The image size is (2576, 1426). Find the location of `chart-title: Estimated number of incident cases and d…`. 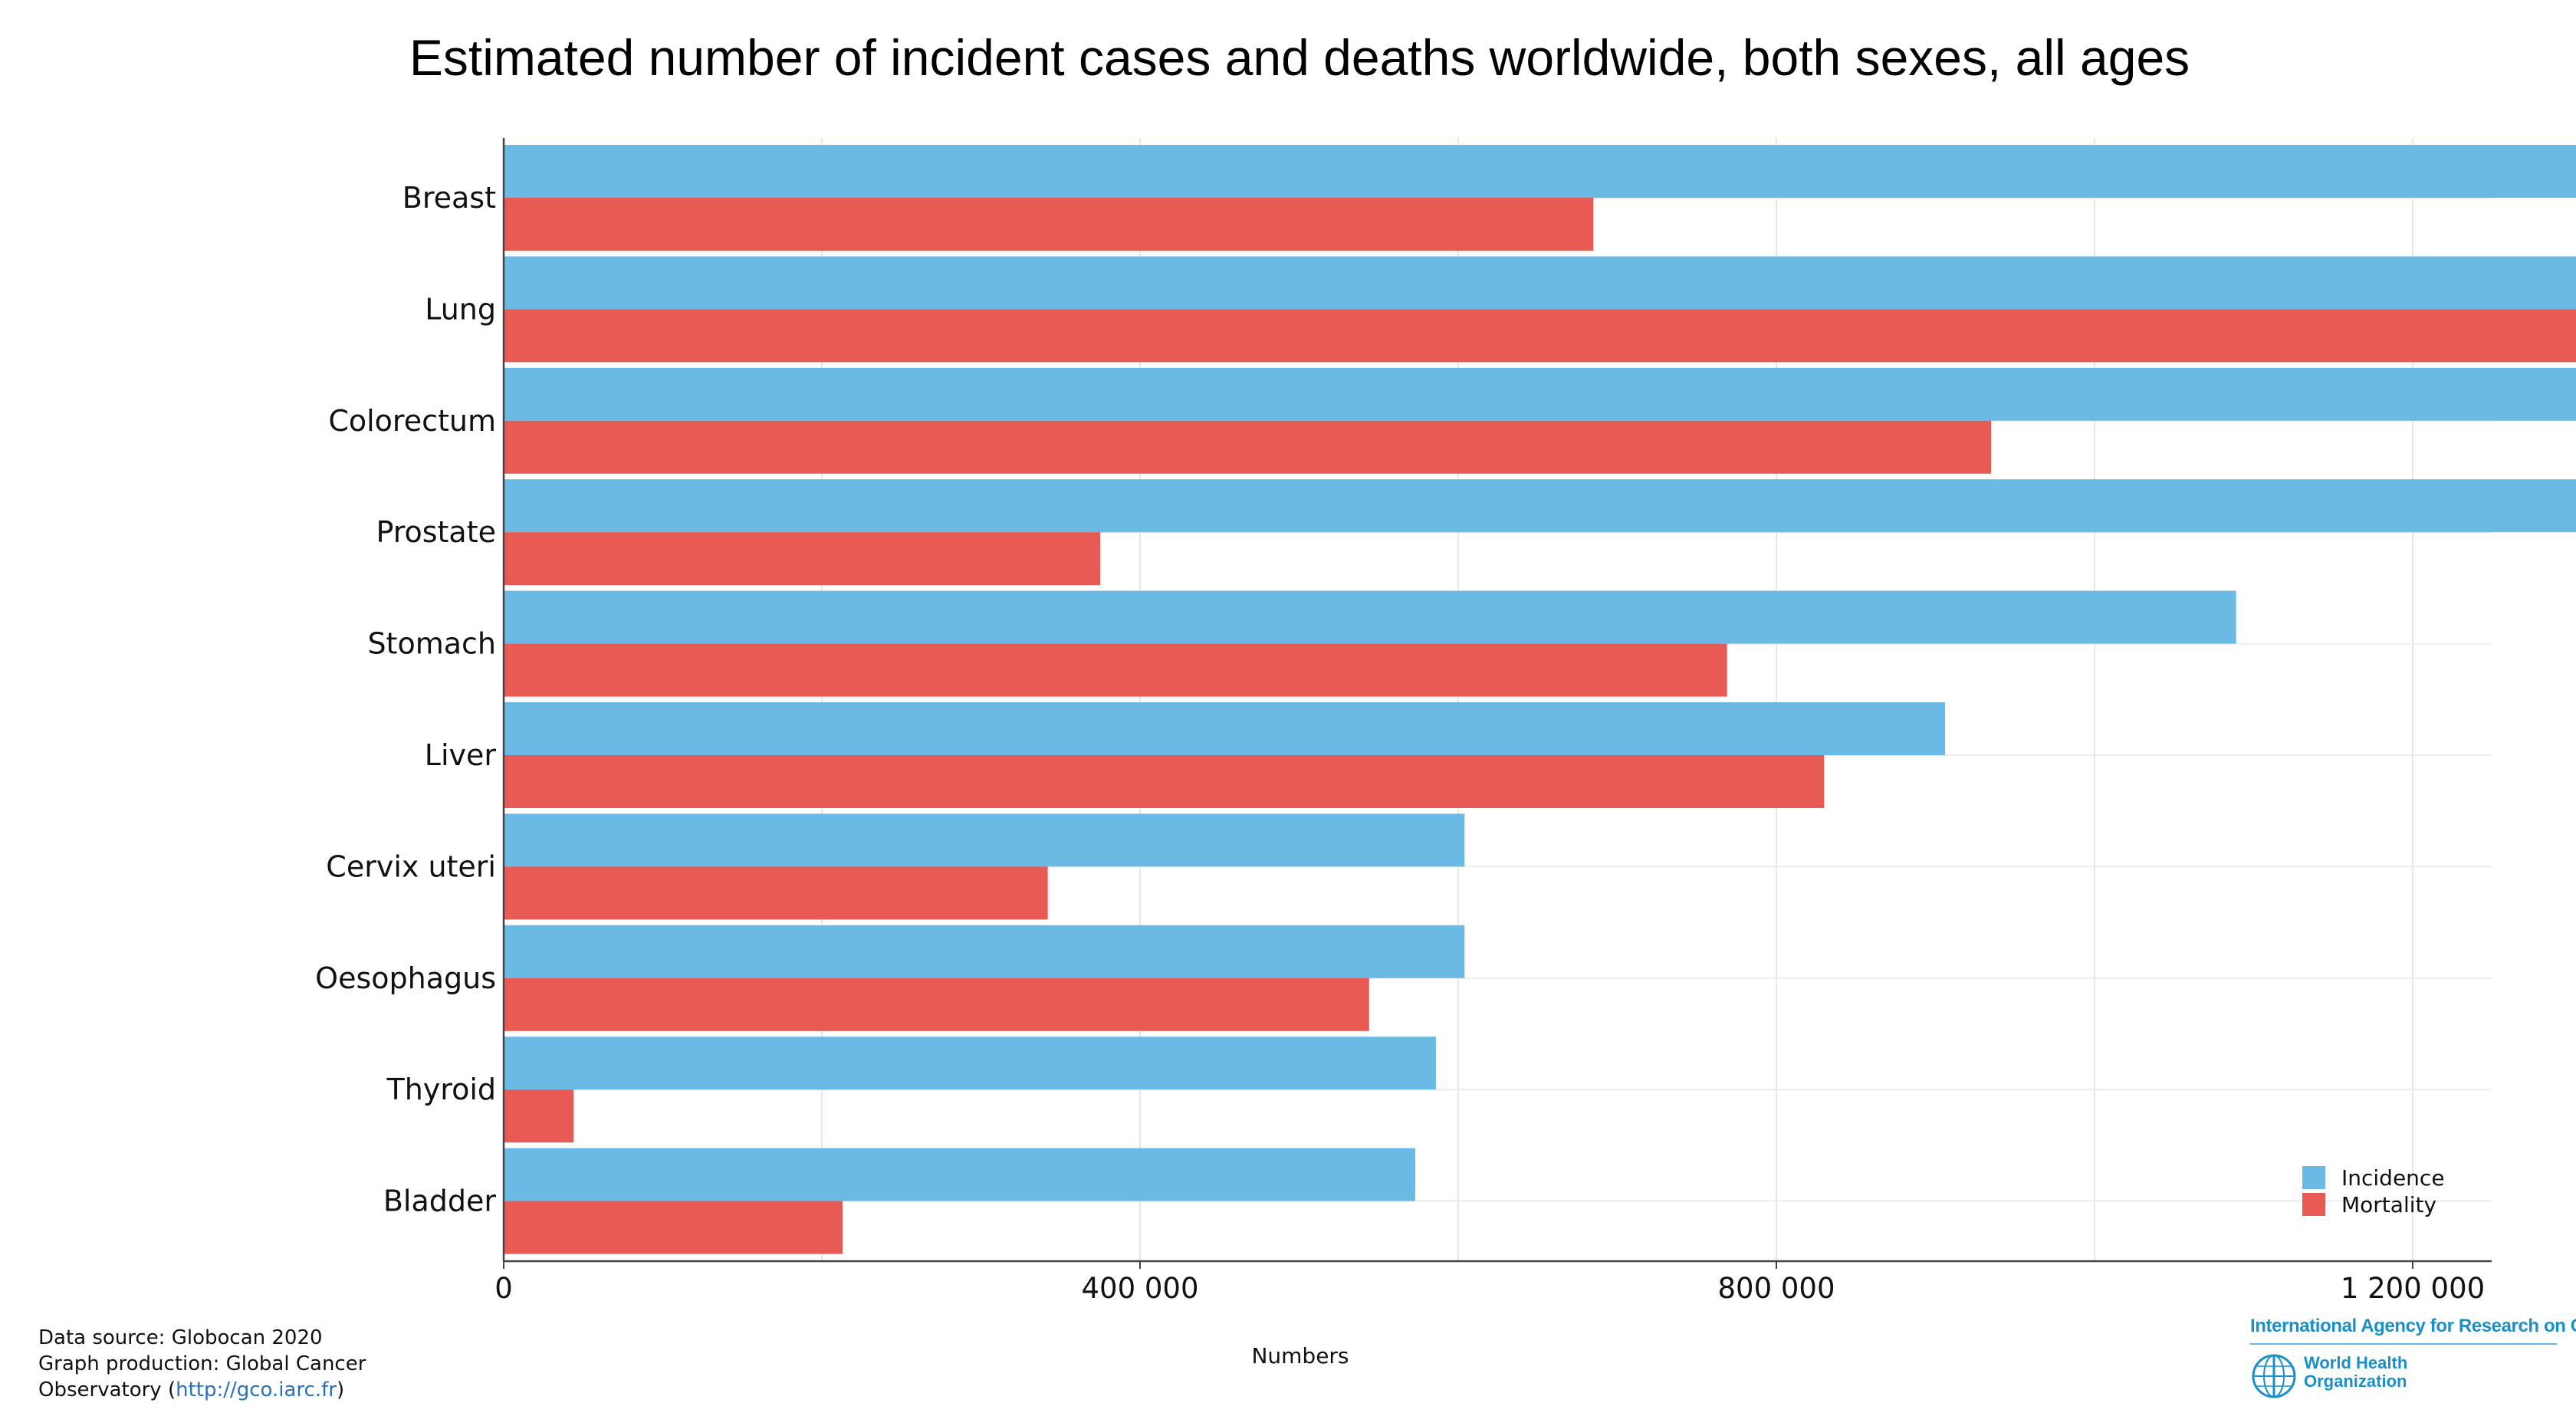

chart-title: Estimated number of incident cases and d… is located at coordinates (1299, 58).